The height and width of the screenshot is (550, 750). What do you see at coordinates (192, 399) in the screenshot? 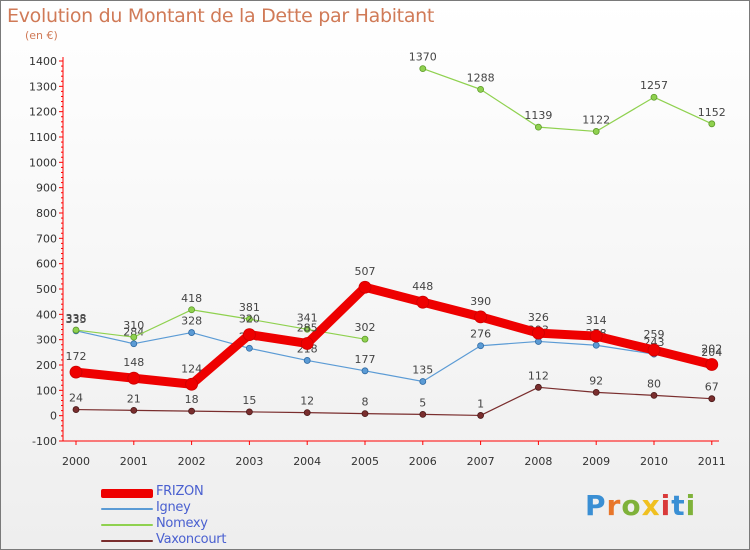
I see `data-label-vaxoncourt: 18` at bounding box center [192, 399].